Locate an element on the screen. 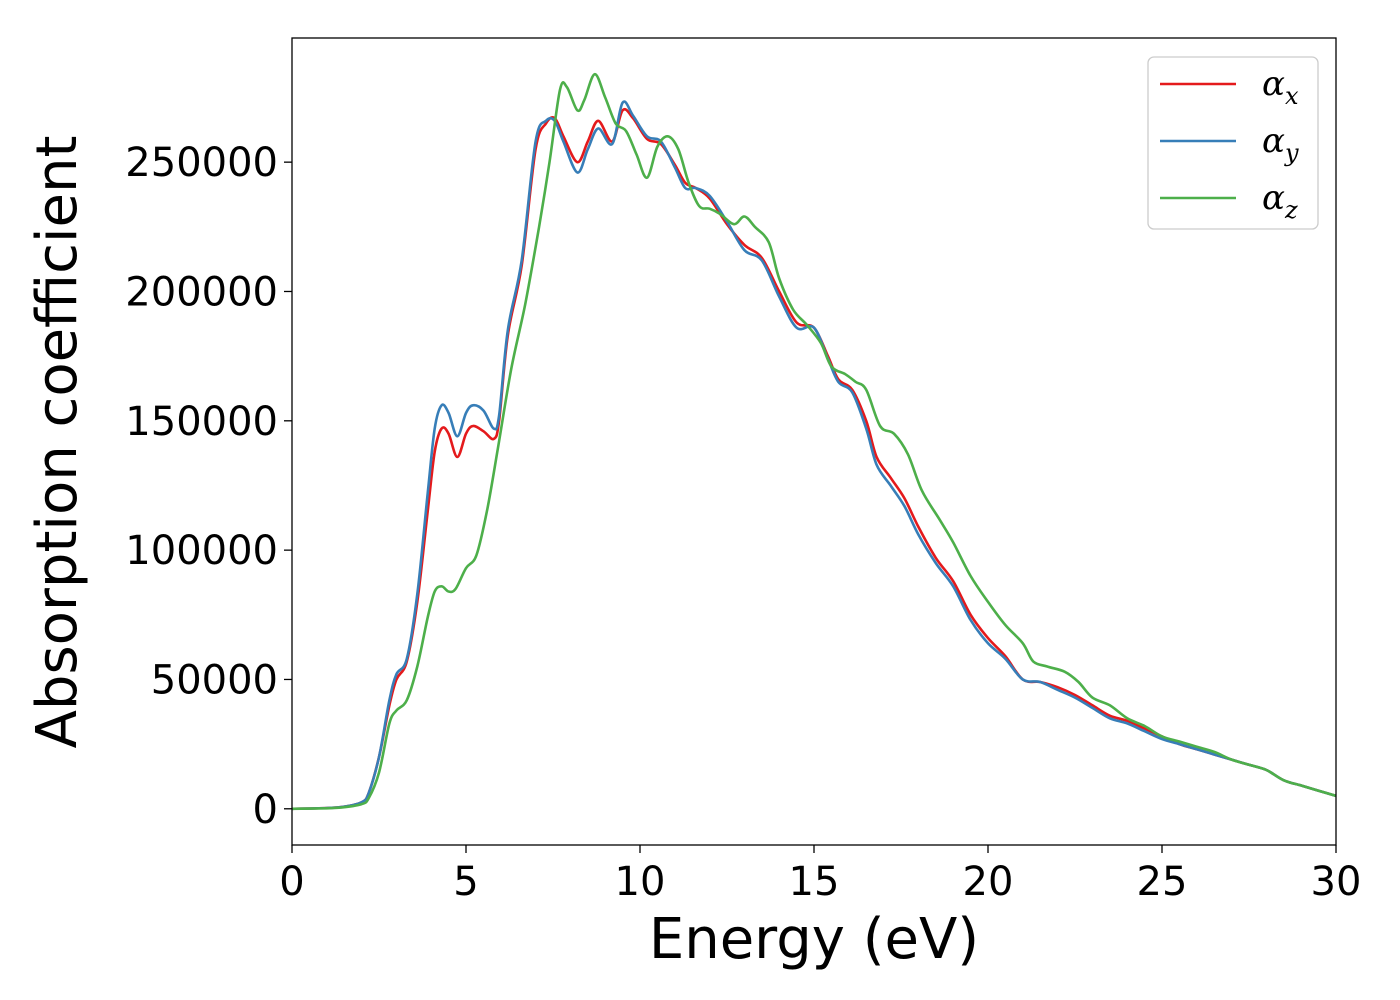 This screenshot has height=1000, width=1400. legend-label-y: αy is located at coordinates (1280, 144).